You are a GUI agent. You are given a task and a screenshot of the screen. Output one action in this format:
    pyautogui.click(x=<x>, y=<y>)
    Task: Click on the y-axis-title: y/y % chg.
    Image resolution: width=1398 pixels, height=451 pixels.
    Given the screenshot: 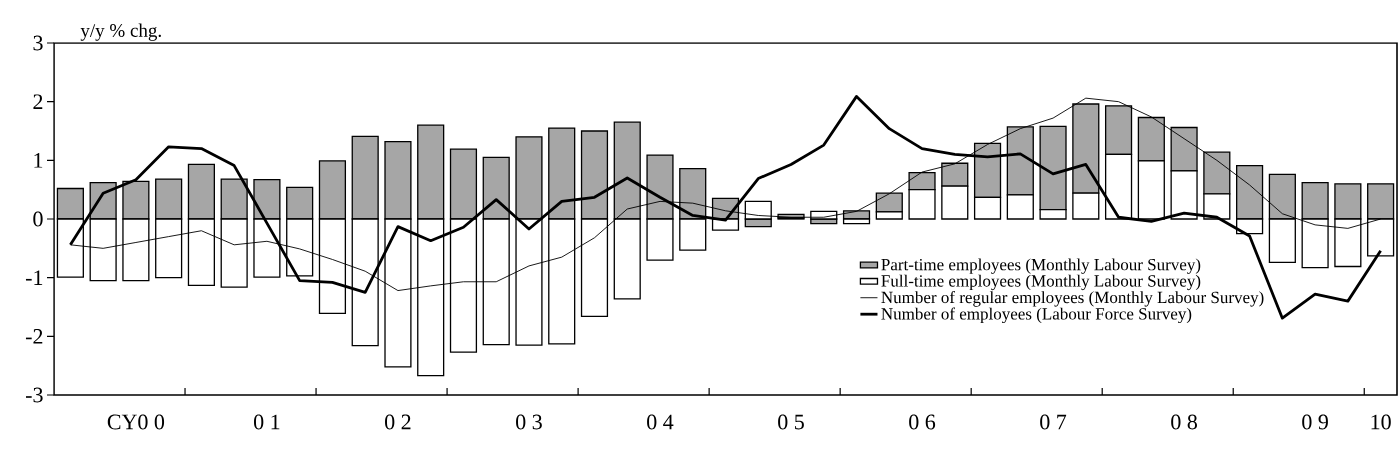 What is the action you would take?
    pyautogui.click(x=120, y=32)
    